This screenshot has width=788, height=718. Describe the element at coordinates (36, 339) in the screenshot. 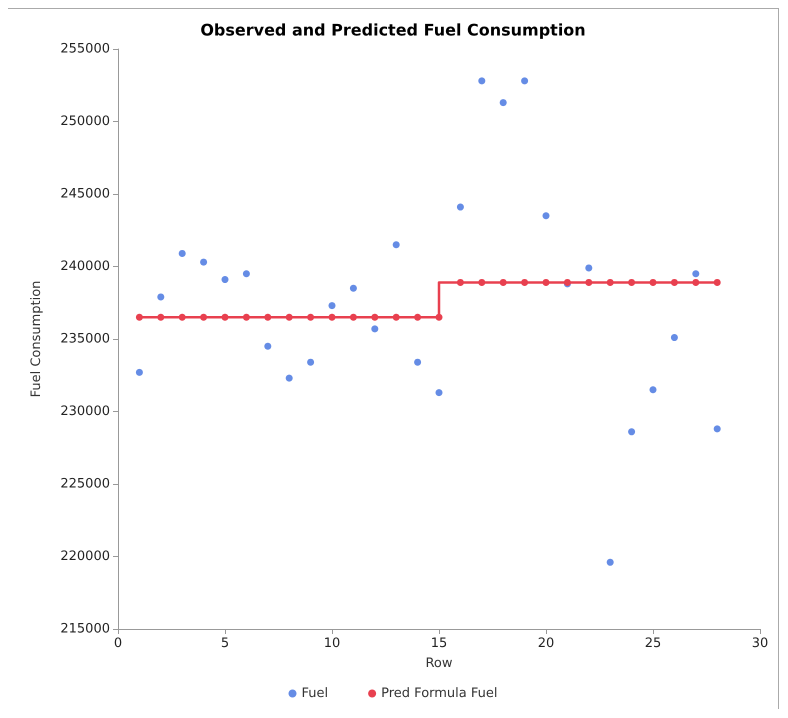

I see `y-axis-title: Fuel Consumption` at that location.